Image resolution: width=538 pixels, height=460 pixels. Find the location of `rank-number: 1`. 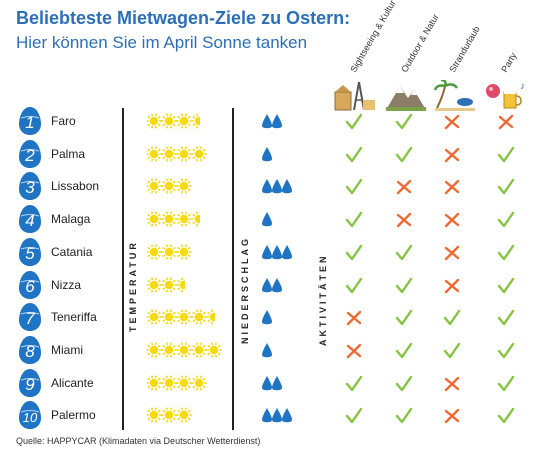

rank-number: 1 is located at coordinates (29, 122).